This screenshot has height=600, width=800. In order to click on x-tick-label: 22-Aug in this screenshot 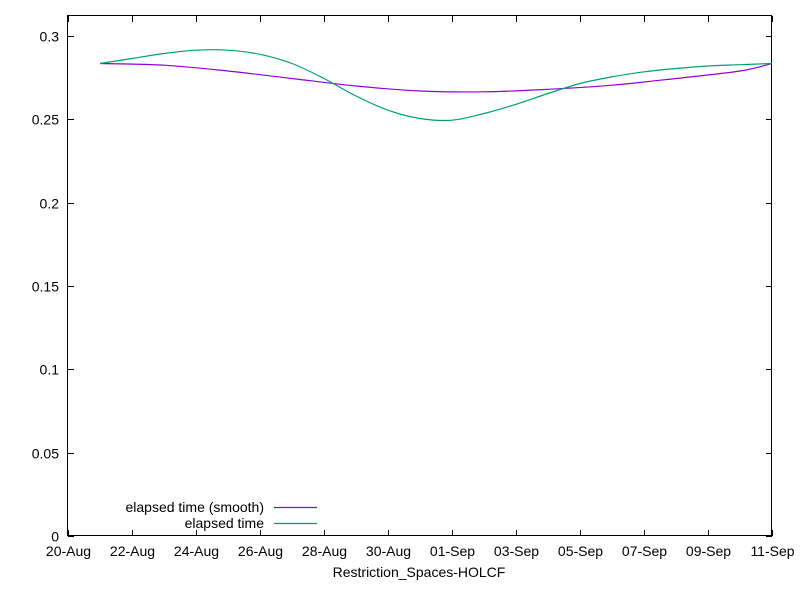, I will do `click(132, 551)`.